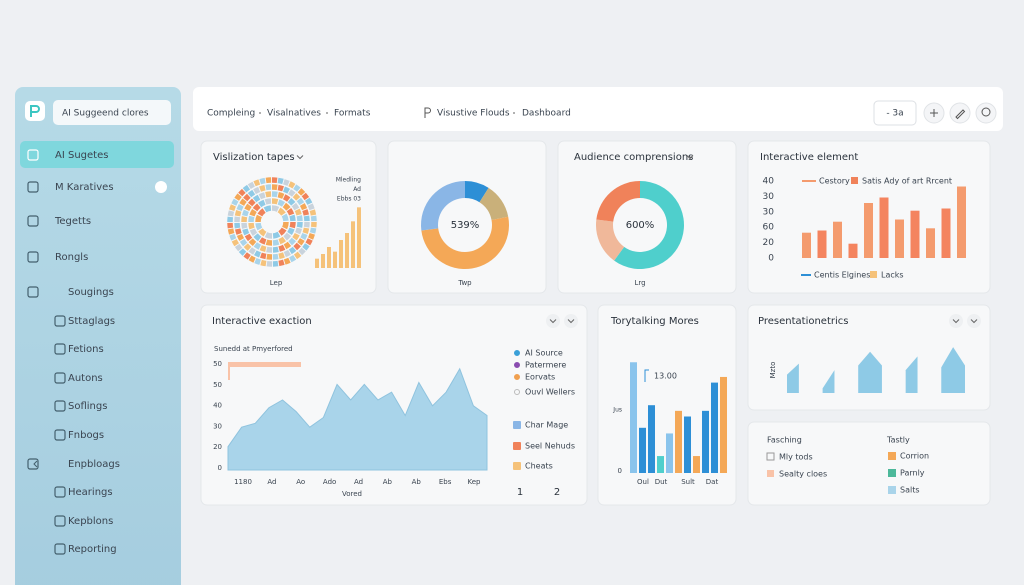 Image resolution: width=1024 pixels, height=585 pixels. Describe the element at coordinates (357, 189) in the screenshot. I see `legend-entry: Ad` at that location.